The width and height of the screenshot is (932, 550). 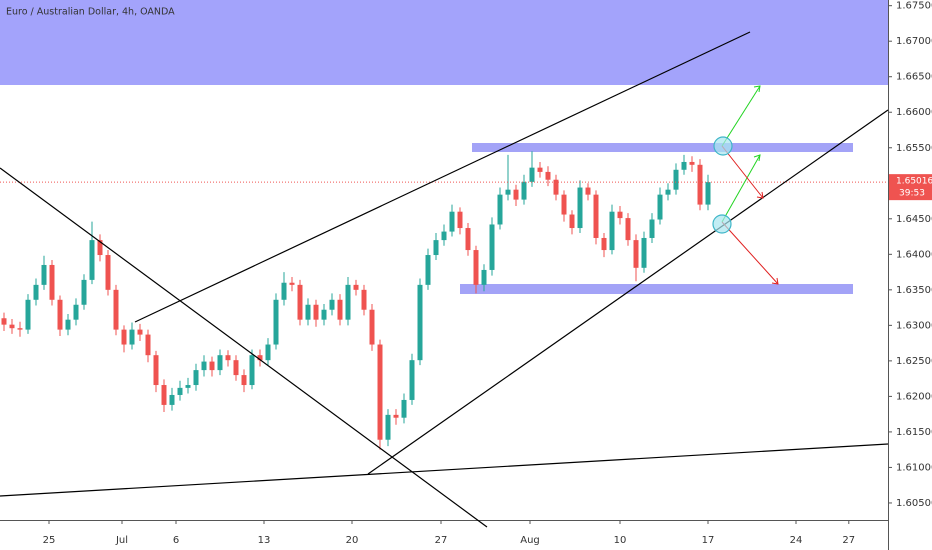 What do you see at coordinates (914, 41) in the screenshot?
I see `y-tick-label: 1.67000` at bounding box center [914, 41].